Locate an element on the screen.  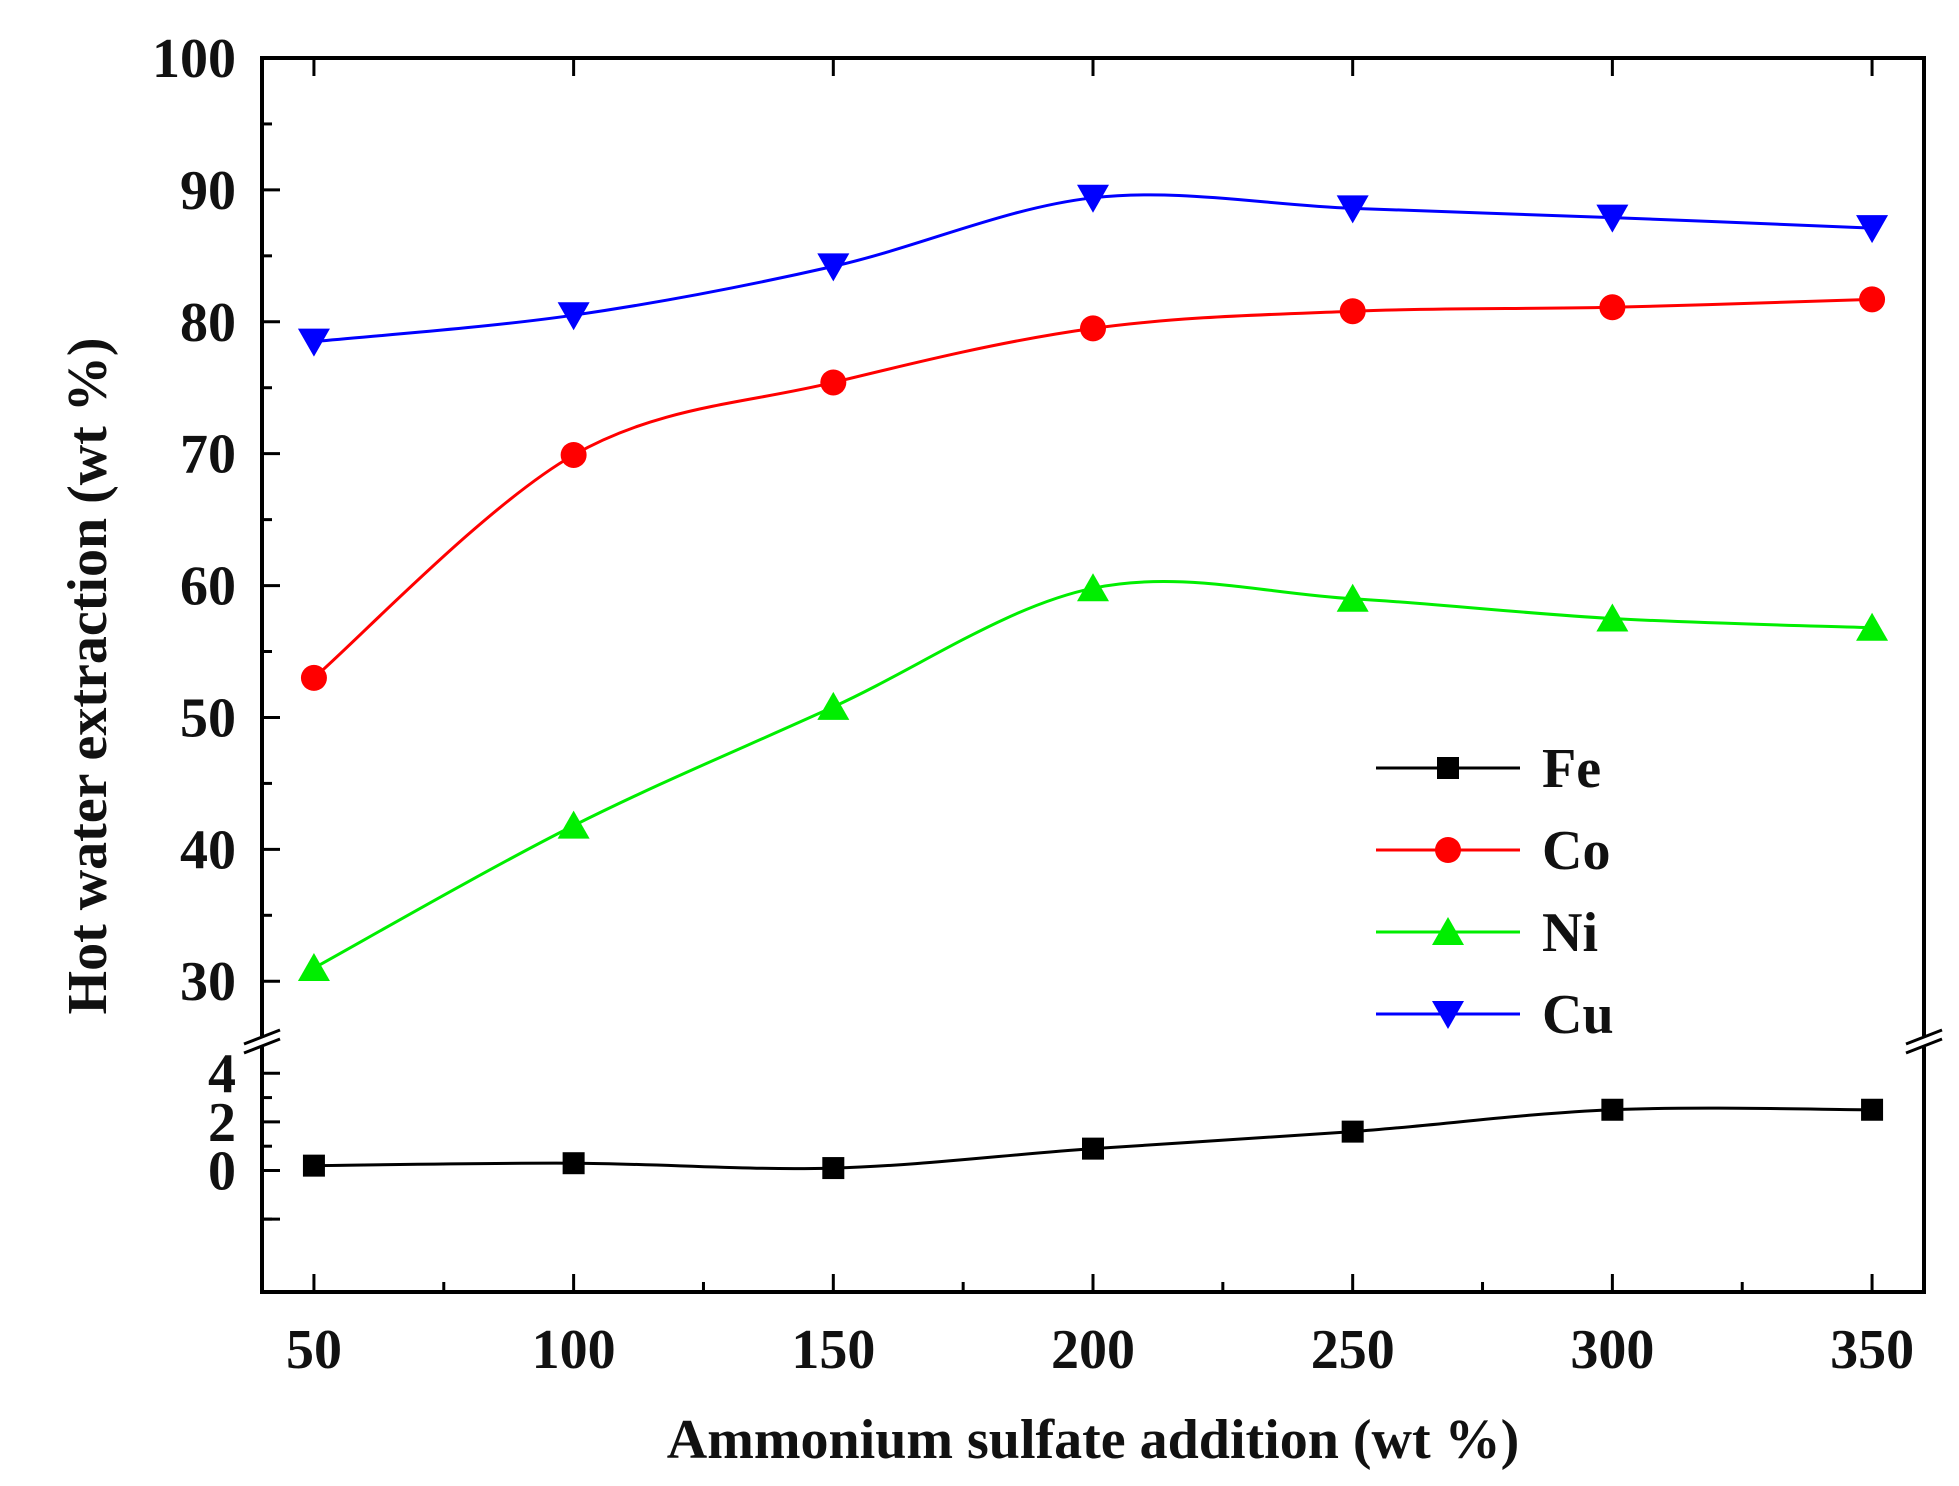
y-tick-label: 2 is located at coordinates (222, 1123).